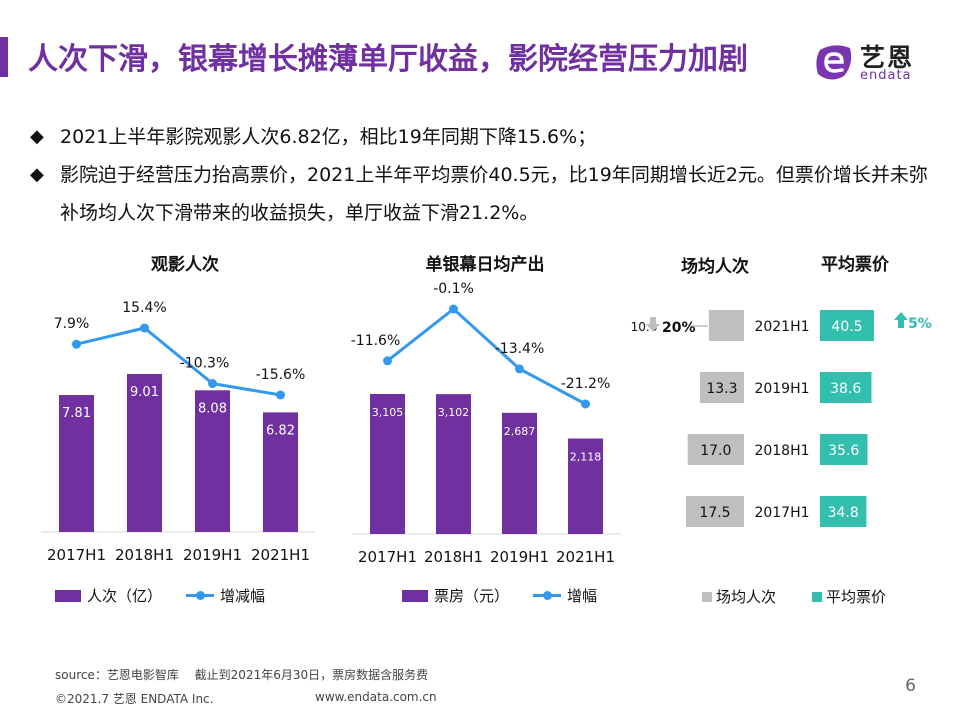  Describe the element at coordinates (328, 137) in the screenshot. I see `bullet-text: 2021上半年影院观影人次6.82亿，相比19年同期下降15.6%；` at that location.